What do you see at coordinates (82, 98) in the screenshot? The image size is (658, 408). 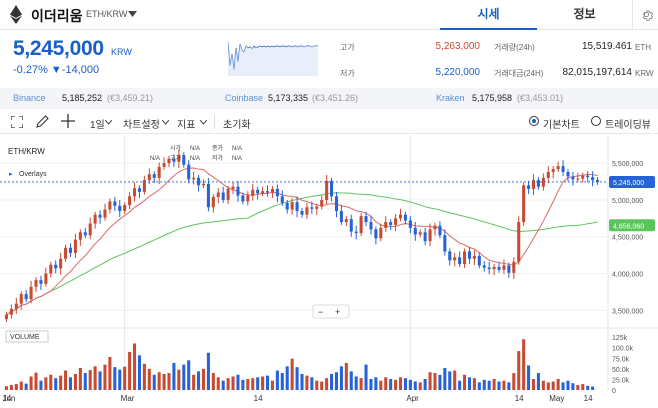 I see `exchange-price-binance: 5,185,252` at bounding box center [82, 98].